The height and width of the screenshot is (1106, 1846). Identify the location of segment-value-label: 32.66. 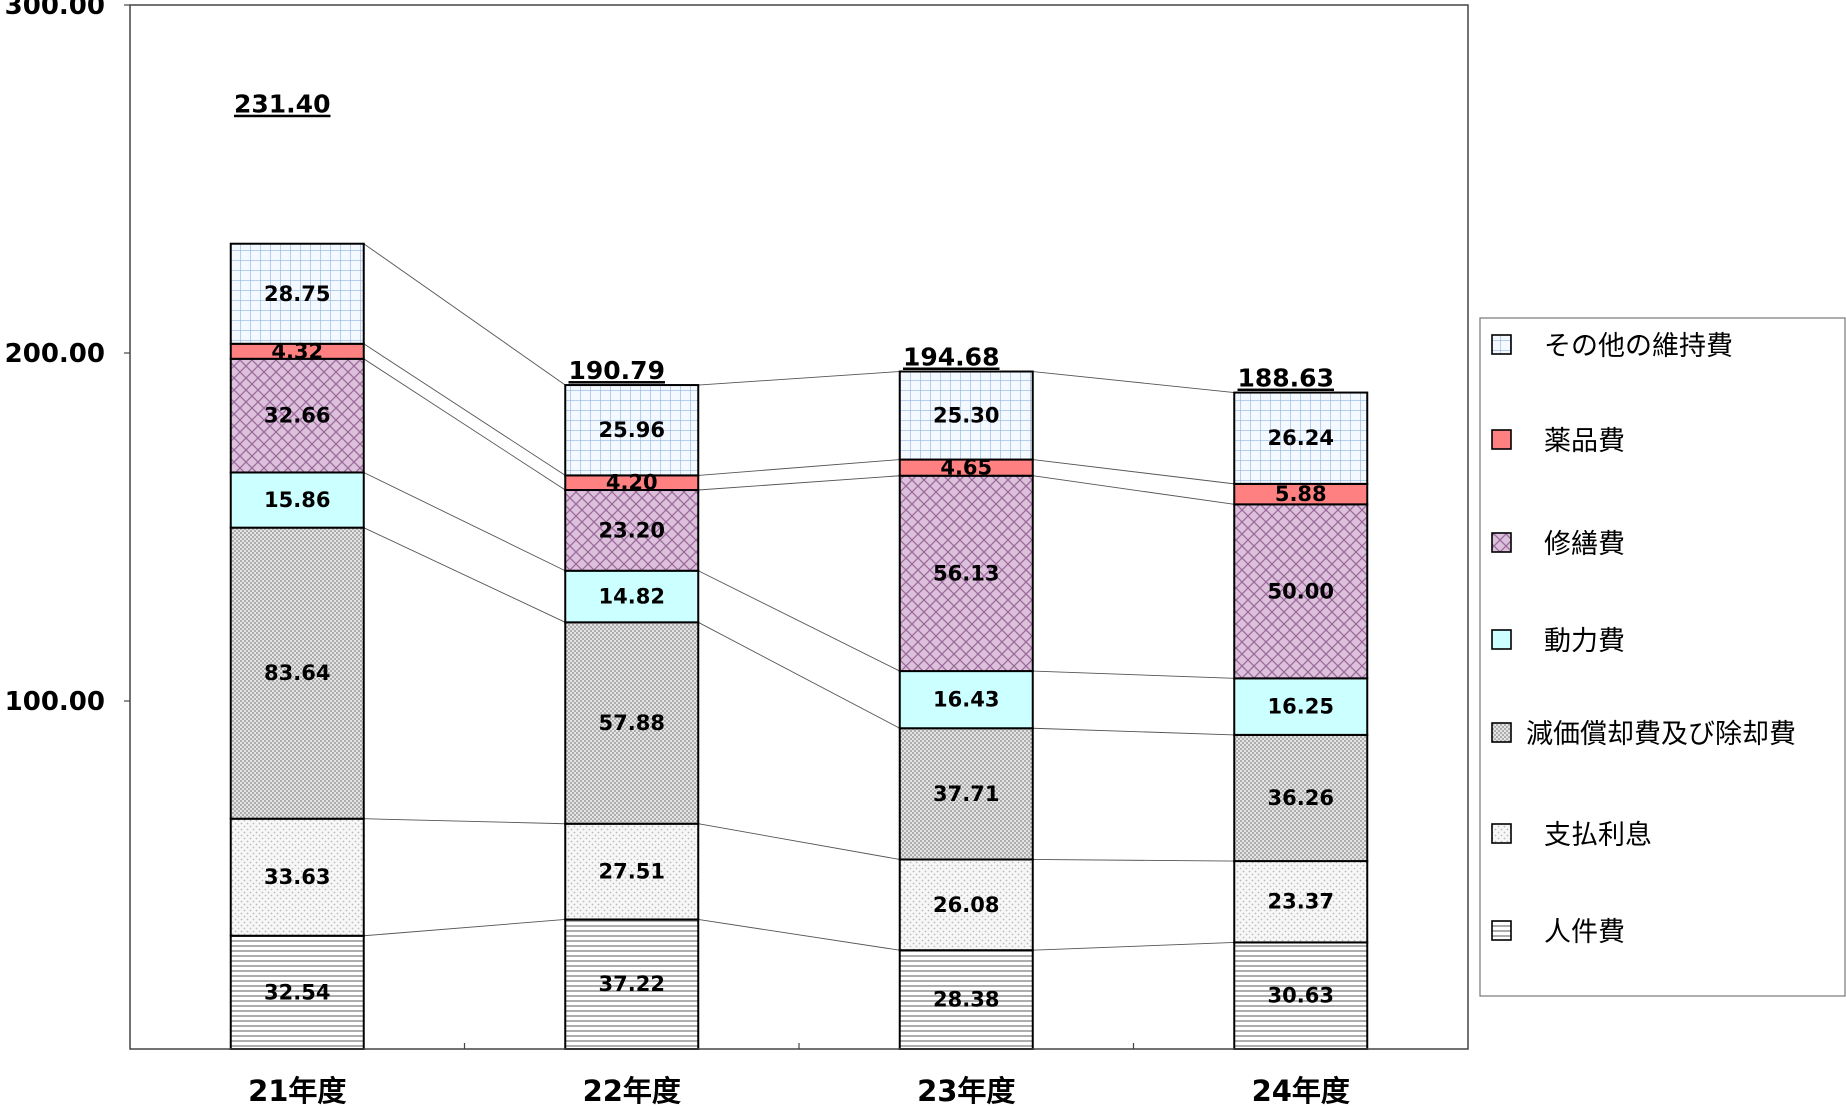
(297, 416).